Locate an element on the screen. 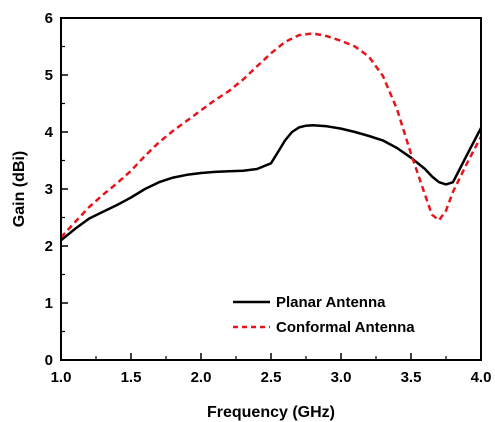  legend-label-conformal: Conformal Antenna is located at coordinates (345, 327).